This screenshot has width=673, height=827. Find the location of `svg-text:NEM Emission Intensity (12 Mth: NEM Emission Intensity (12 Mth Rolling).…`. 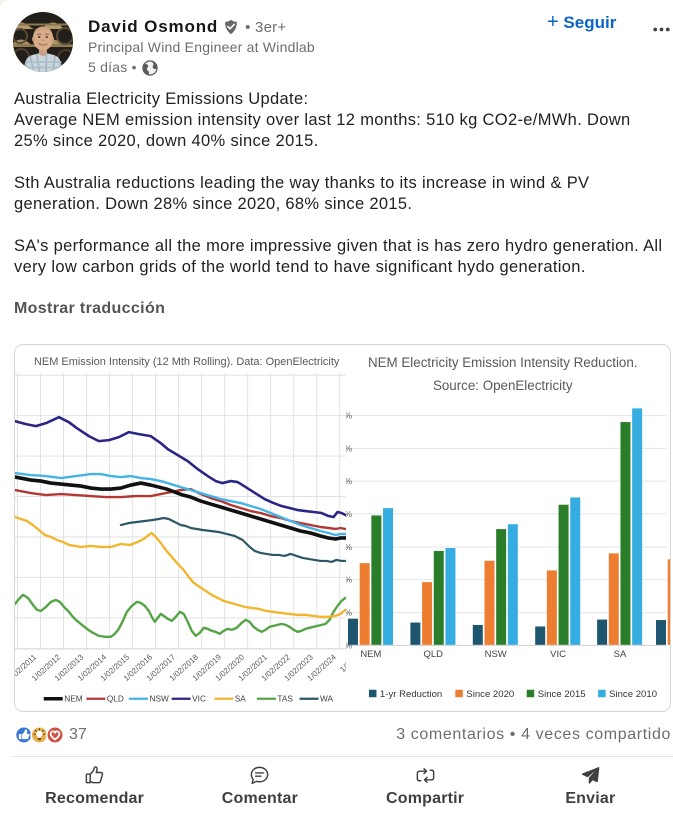

svg-text:NEM Emission Intensity (12 Mth: NEM Emission Intensity (12 Mth Rolling).… is located at coordinates (187, 362).